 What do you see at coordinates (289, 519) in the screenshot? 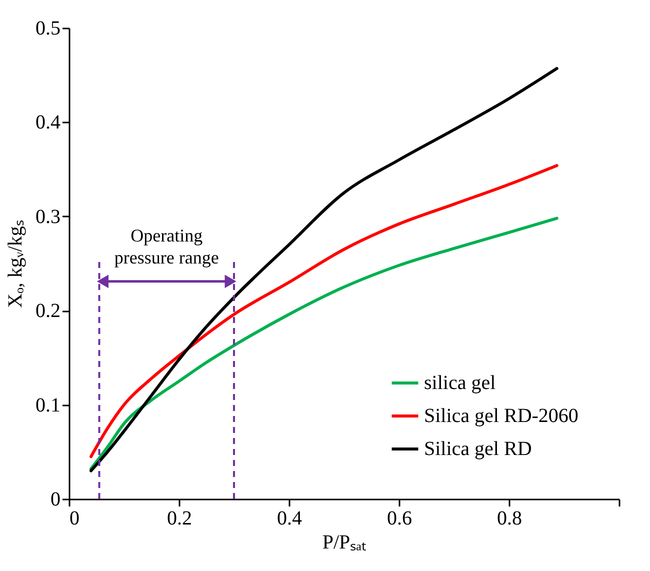
I see `x-tick-label: 0.4` at bounding box center [289, 519].